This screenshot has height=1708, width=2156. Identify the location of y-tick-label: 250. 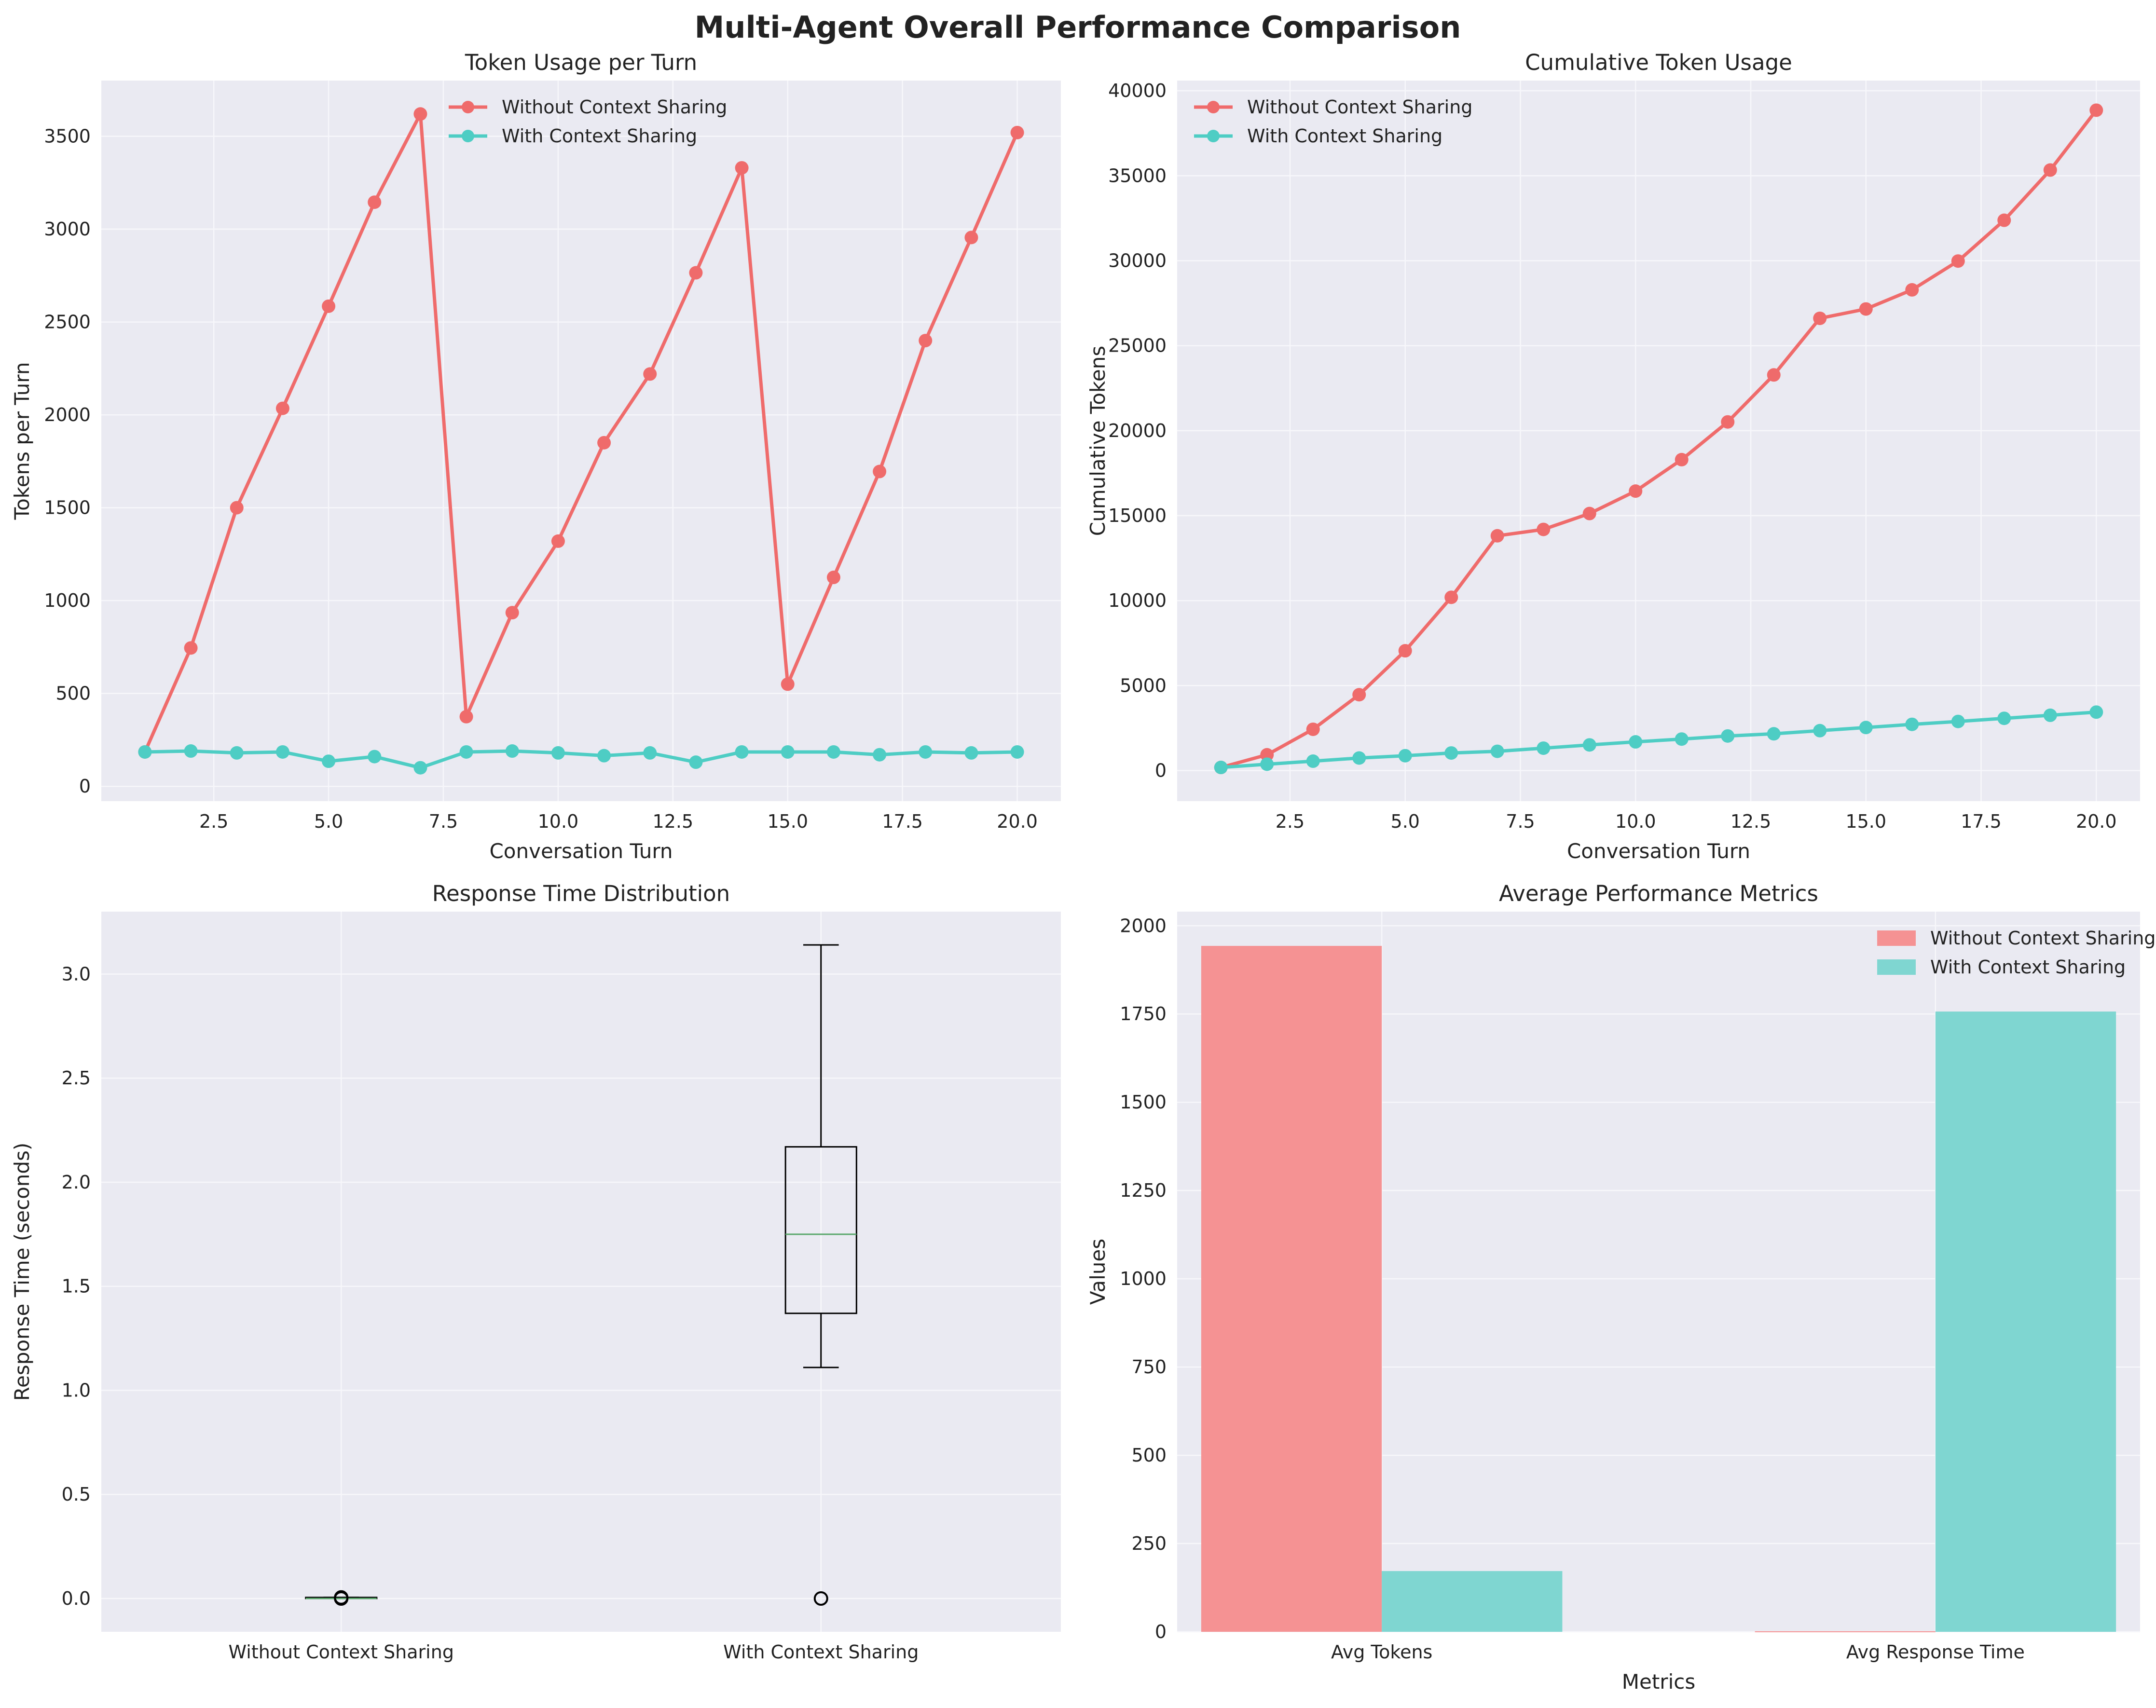
(1149, 1543).